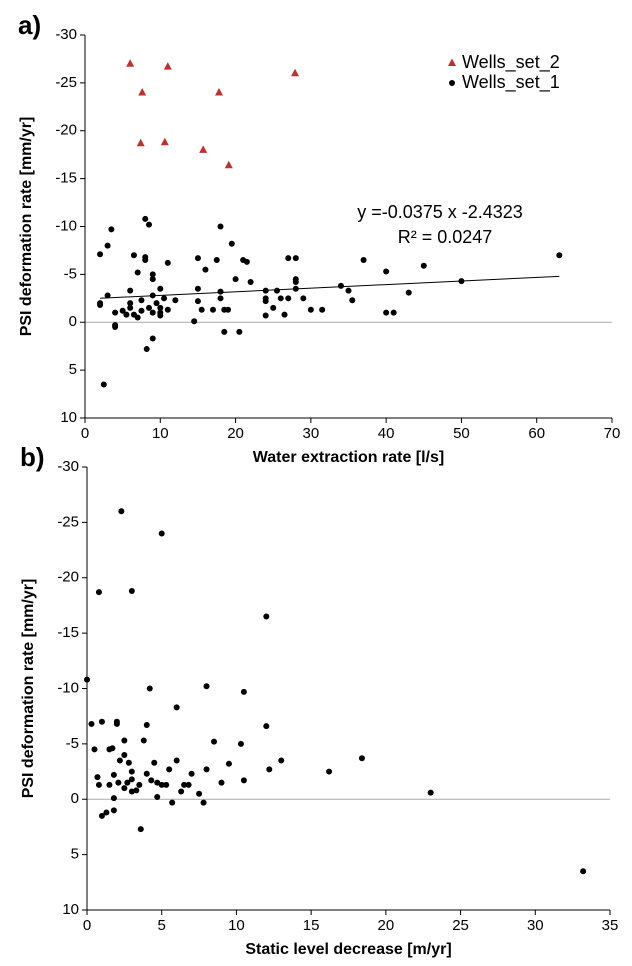 The image size is (632, 966). I want to click on x-tick-label: 35, so click(610, 925).